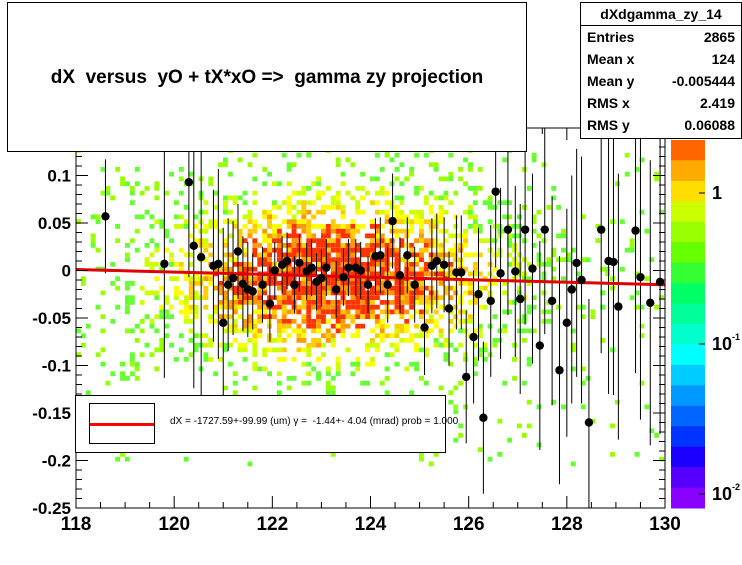 This screenshot has height=565, width=742. Describe the element at coordinates (665, 524) in the screenshot. I see `x-tick-label: 130` at that location.